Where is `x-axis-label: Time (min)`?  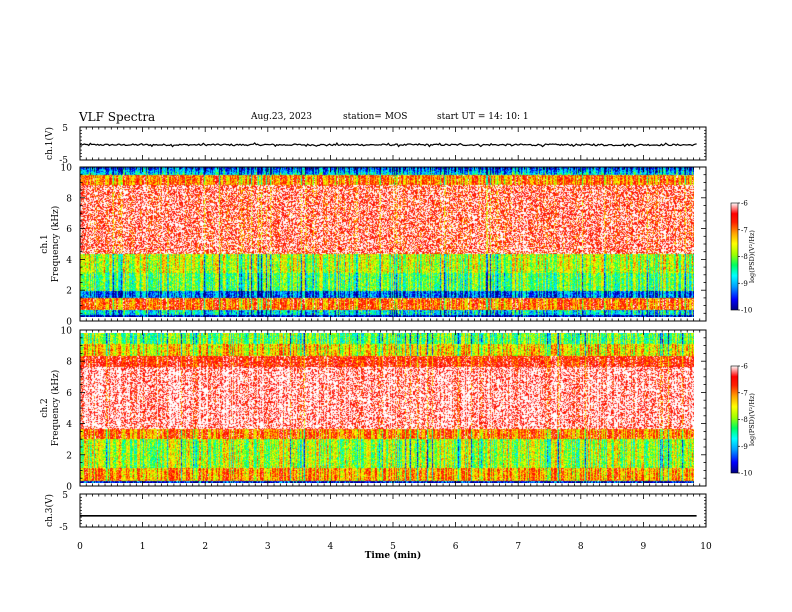
x-axis-label: Time (min) is located at coordinates (393, 555).